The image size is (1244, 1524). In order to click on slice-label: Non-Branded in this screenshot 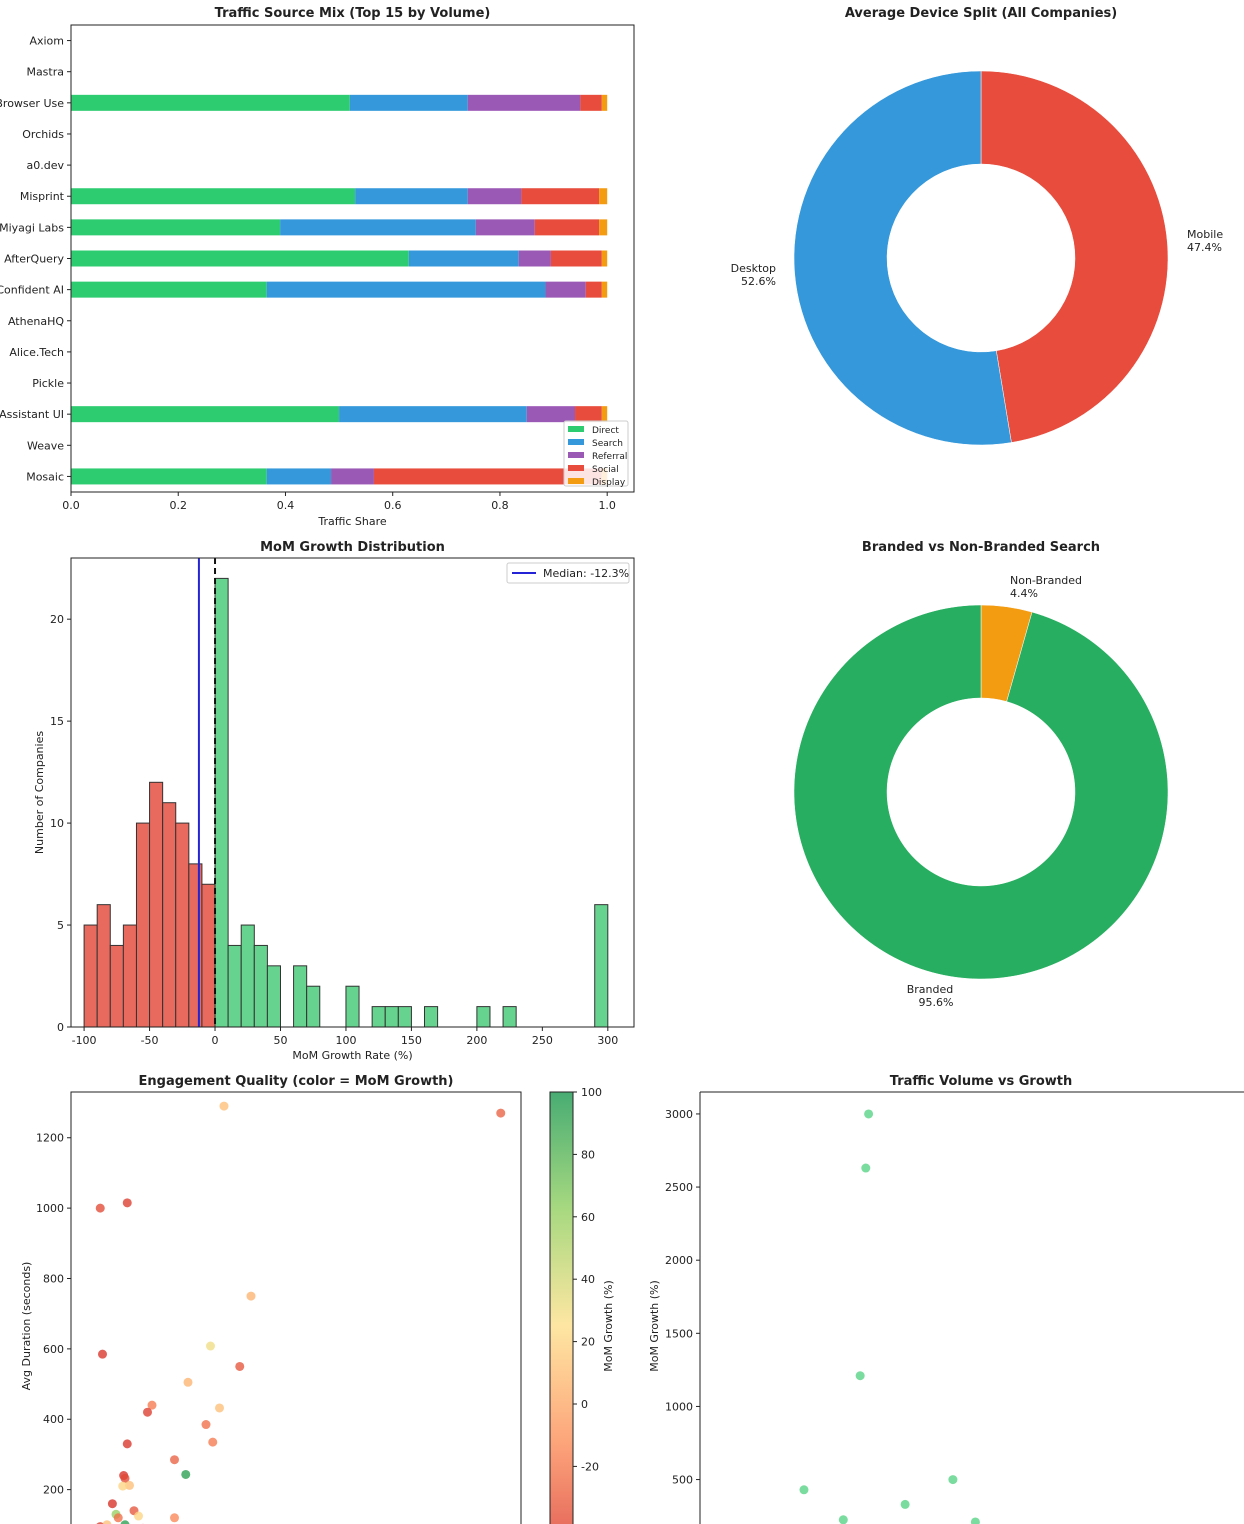, I will do `click(1046, 580)`.